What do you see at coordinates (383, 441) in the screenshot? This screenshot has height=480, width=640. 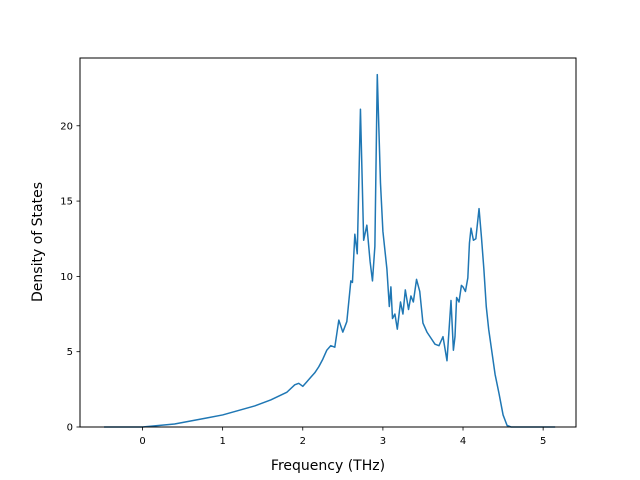 I see `x-tick-label: 3` at bounding box center [383, 441].